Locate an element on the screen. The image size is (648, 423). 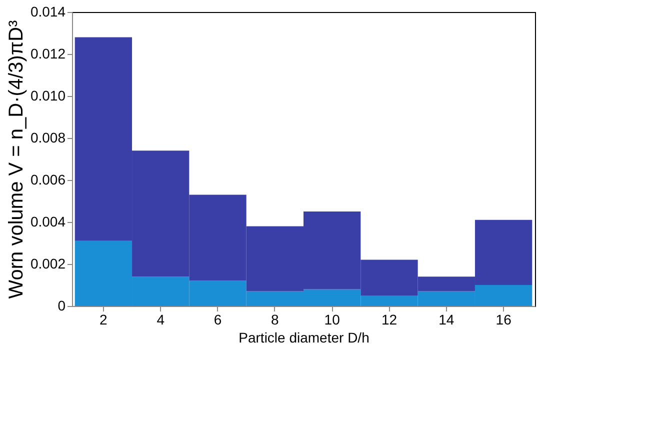
y-tick-label: 0 is located at coordinates (62, 306).